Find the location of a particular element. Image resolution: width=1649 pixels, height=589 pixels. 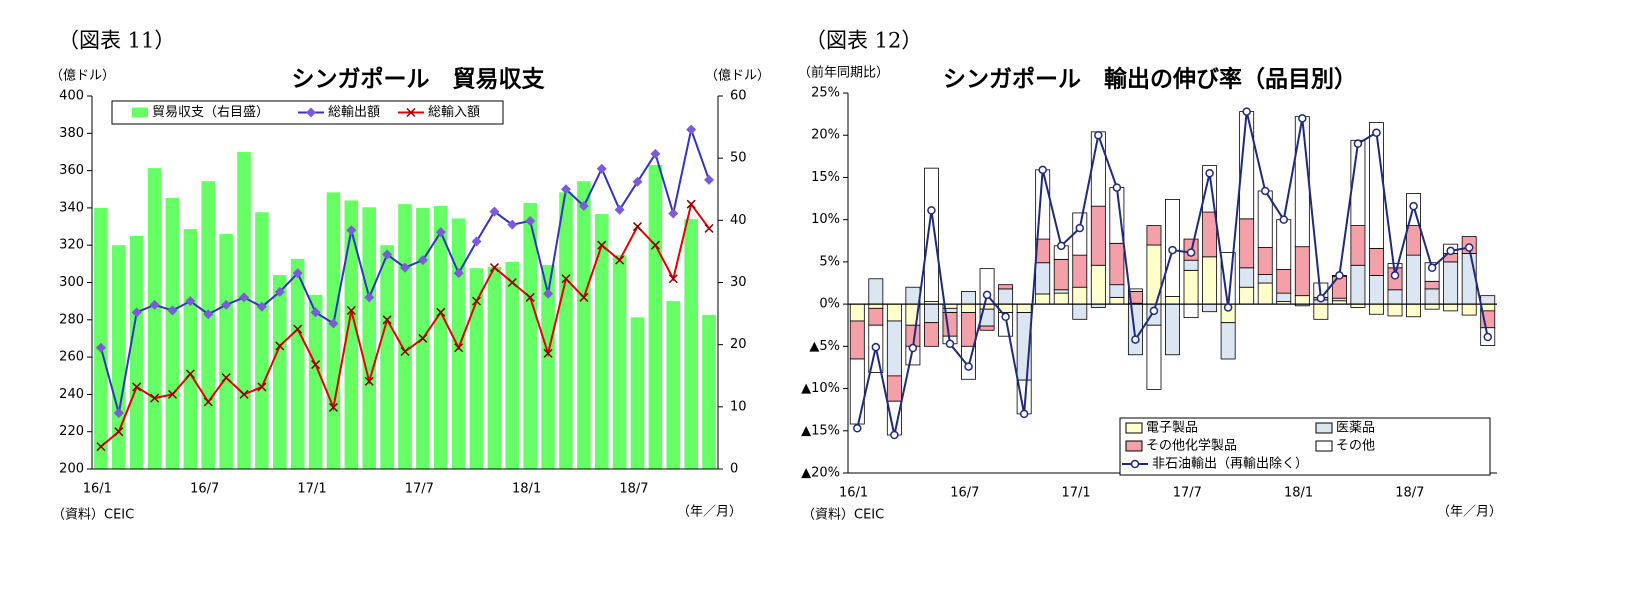

x-tick-label: 17/7 is located at coordinates (1187, 493).